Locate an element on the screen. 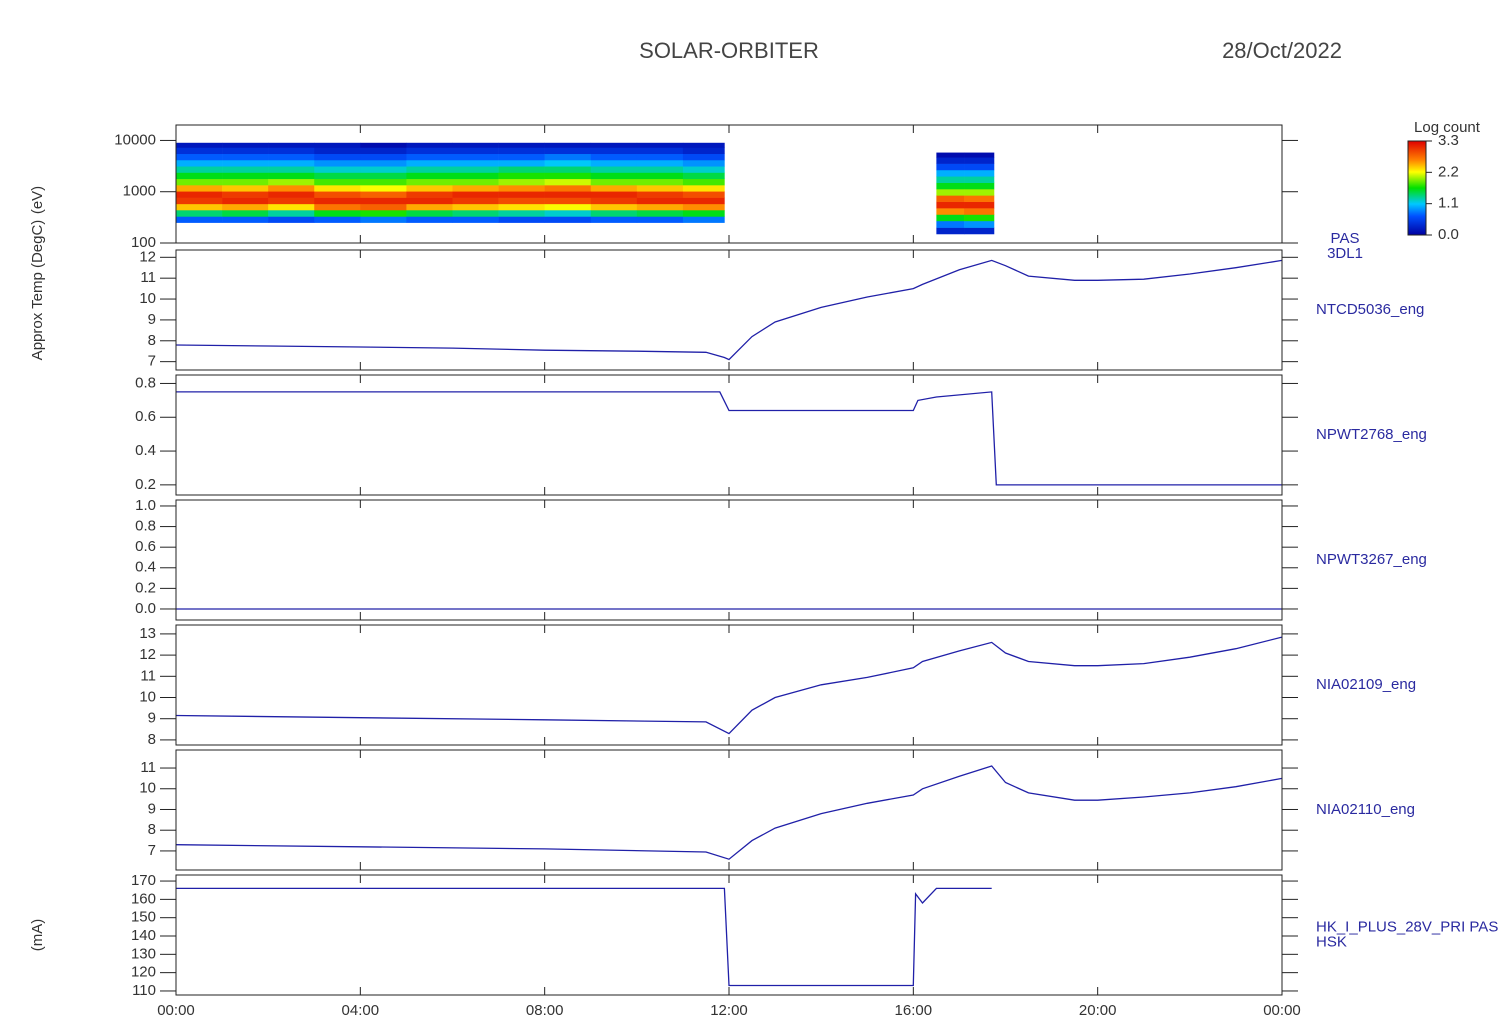  x-tick-label: 16:00 is located at coordinates (914, 1010).